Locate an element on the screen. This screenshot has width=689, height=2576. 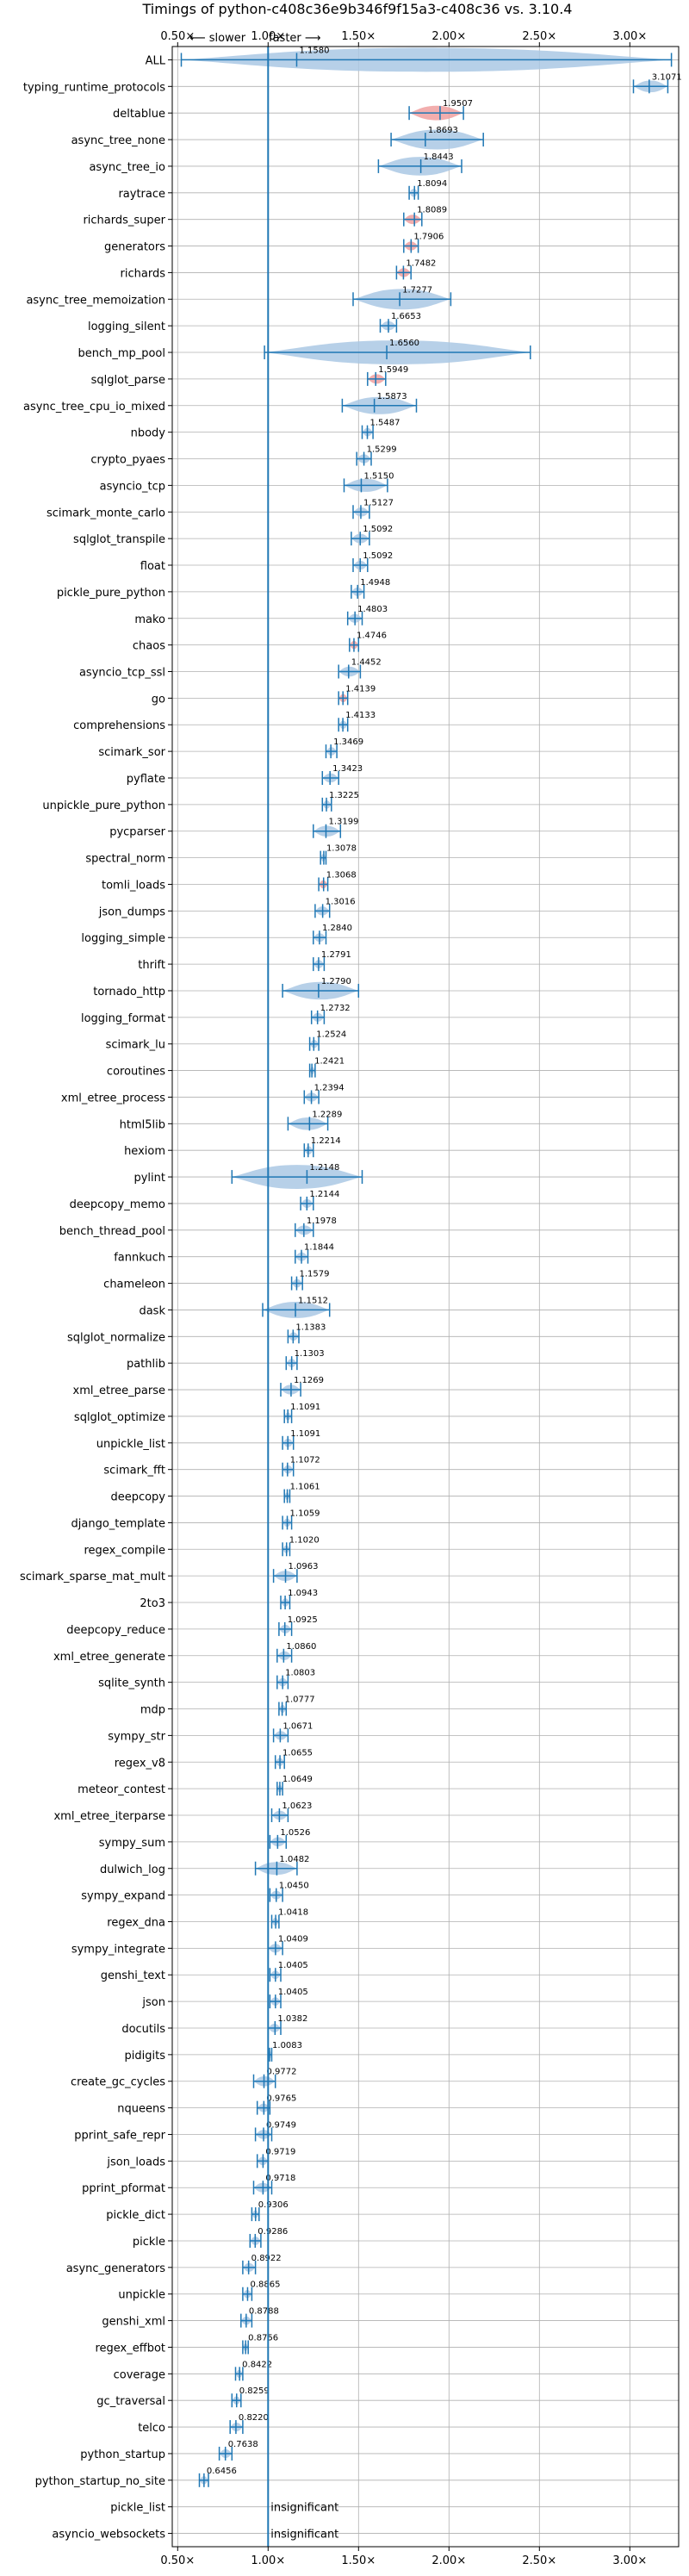
x-tick-label-bottom: 2.00× is located at coordinates (448, 2561).